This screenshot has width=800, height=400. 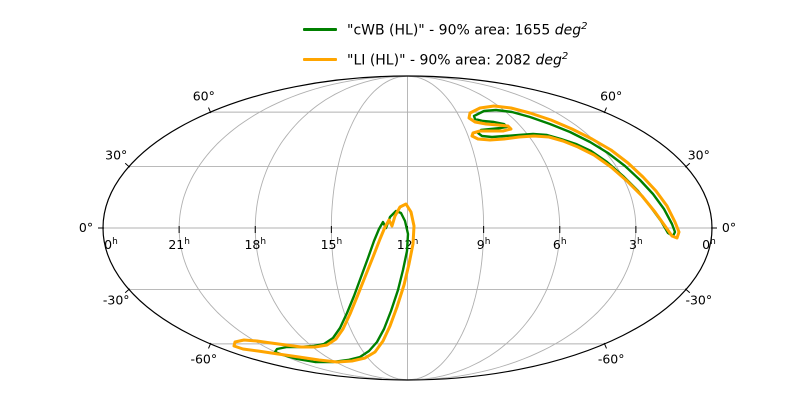 I want to click on legend-label-cwb: "cWB (HL)" - 90% area: 1655 deg2, so click(x=467, y=29).